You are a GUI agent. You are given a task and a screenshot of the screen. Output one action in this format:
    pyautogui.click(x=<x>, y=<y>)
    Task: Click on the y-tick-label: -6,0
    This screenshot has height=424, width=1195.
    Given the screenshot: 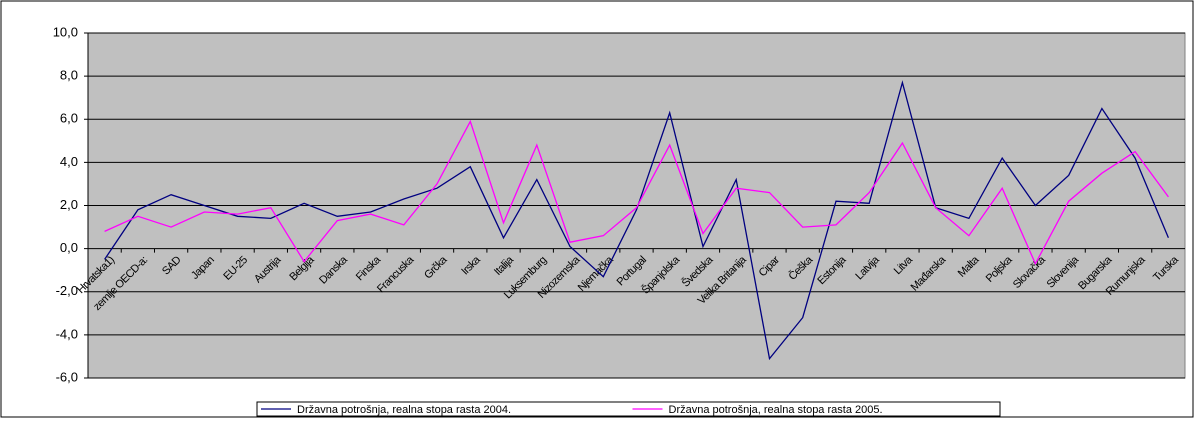 What is the action you would take?
    pyautogui.click(x=67, y=376)
    